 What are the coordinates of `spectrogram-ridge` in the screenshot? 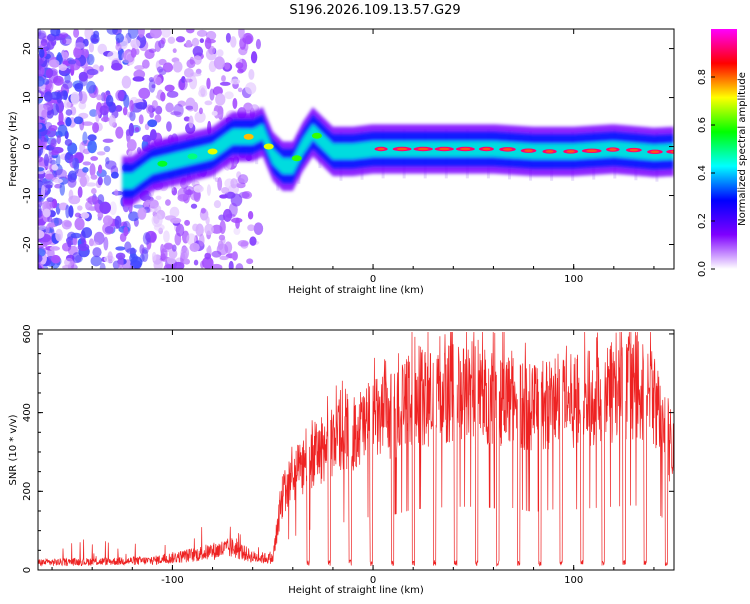 It's located at (398, 156).